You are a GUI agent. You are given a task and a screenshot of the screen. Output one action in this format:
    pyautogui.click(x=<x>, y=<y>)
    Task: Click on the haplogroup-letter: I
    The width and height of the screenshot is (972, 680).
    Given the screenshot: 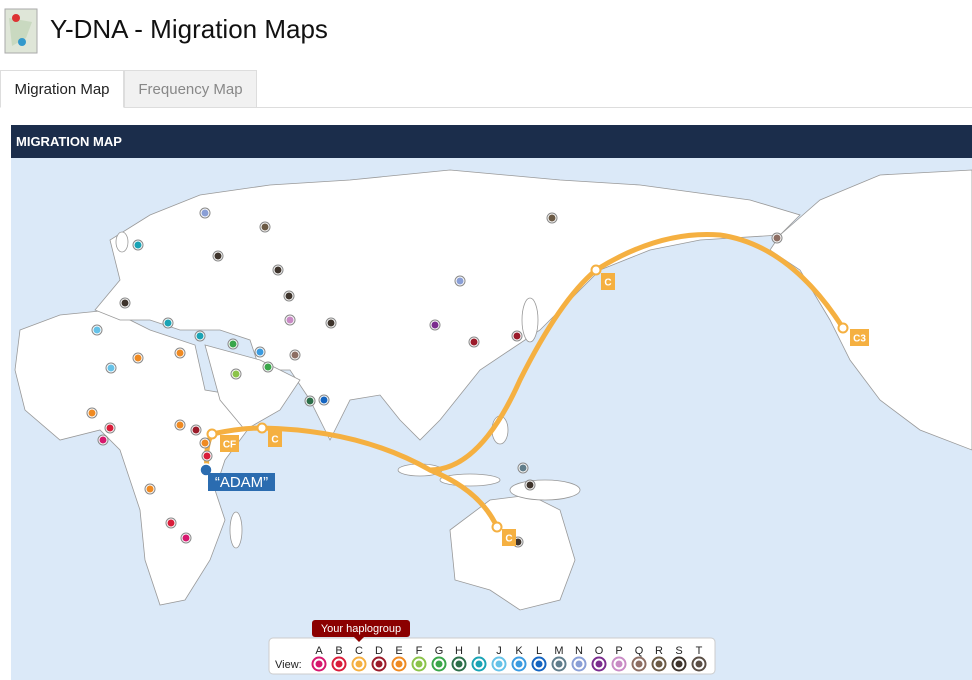 What is the action you would take?
    pyautogui.click(x=478, y=651)
    